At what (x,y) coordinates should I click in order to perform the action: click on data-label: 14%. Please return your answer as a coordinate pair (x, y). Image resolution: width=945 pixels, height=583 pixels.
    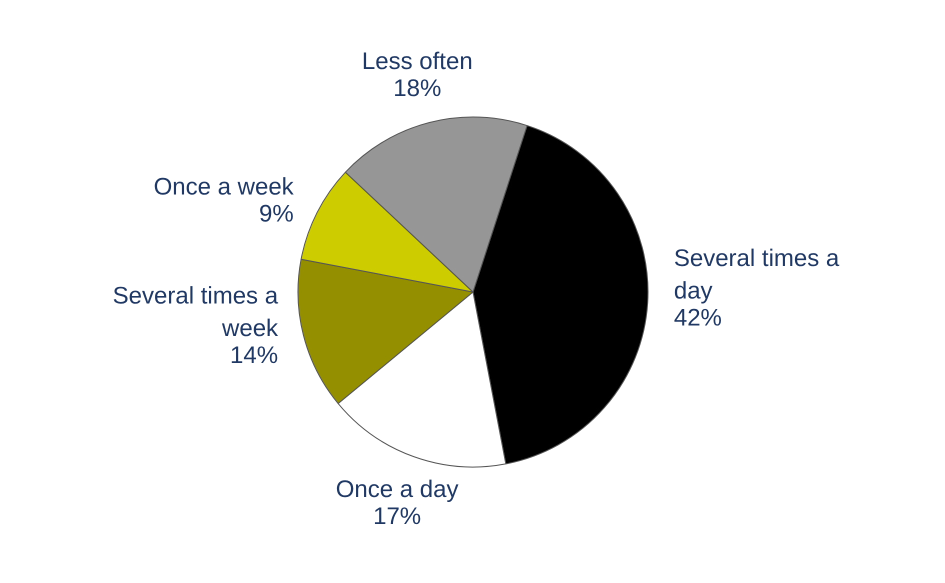
    Looking at the image, I should click on (254, 356).